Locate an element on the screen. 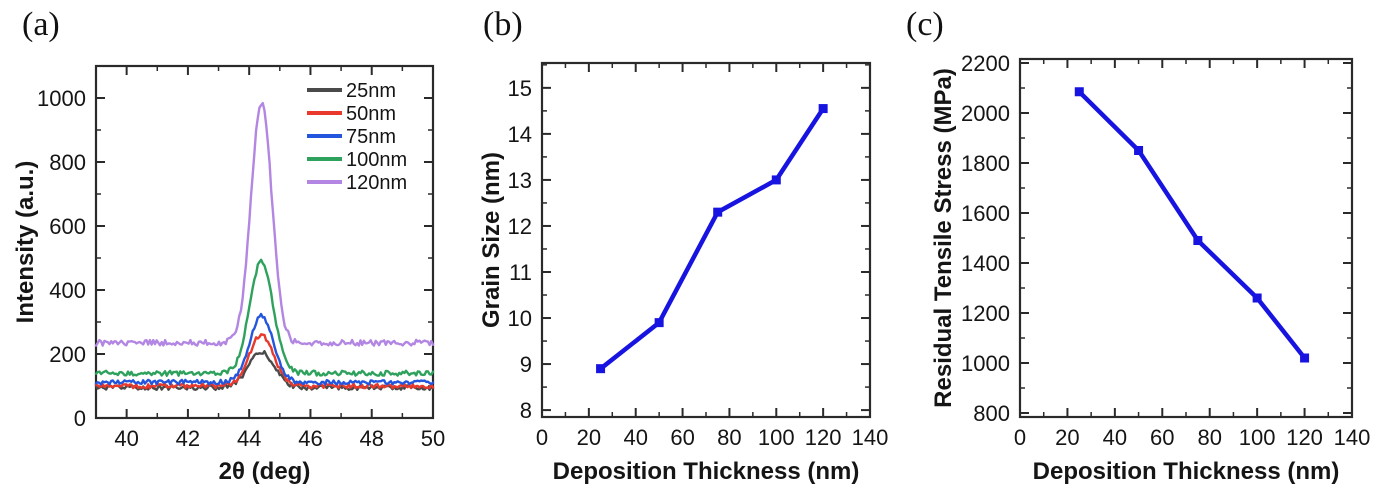 The width and height of the screenshot is (1387, 498). legend-item-50nm: 50nm is located at coordinates (351, 114).